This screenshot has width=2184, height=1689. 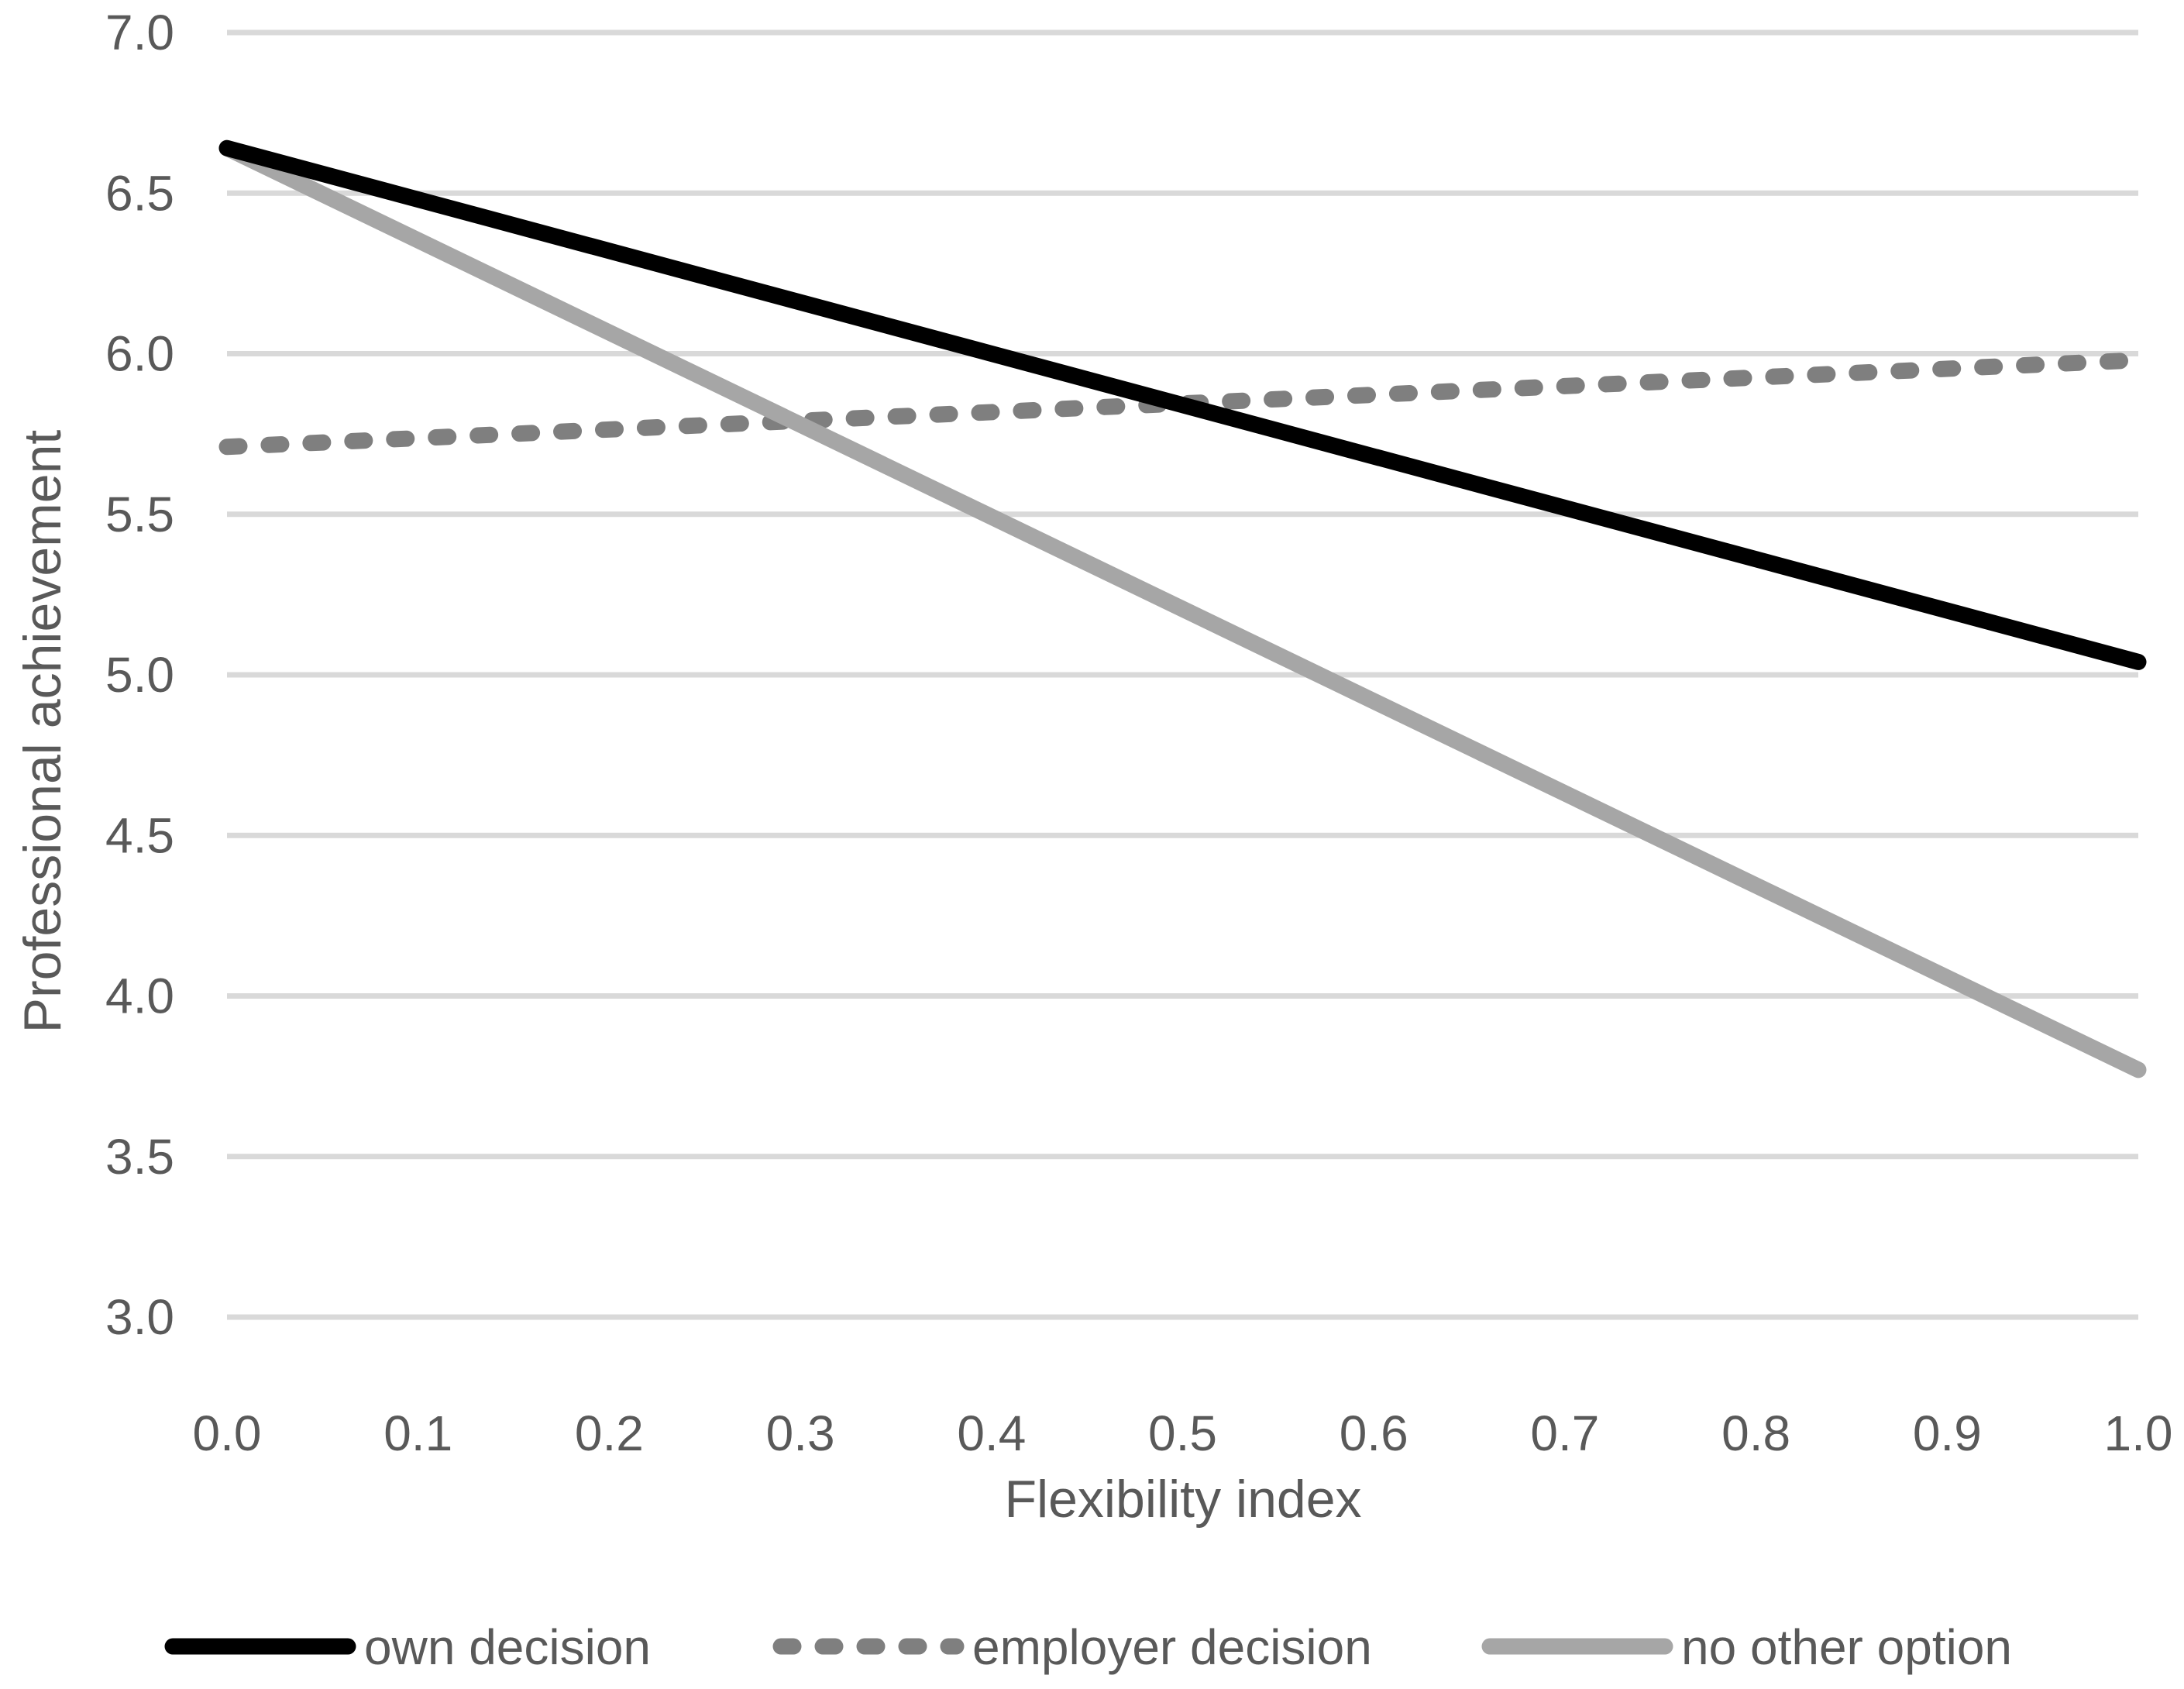 I want to click on legend-item-employer-decision: employer decision, so click(x=1072, y=1647).